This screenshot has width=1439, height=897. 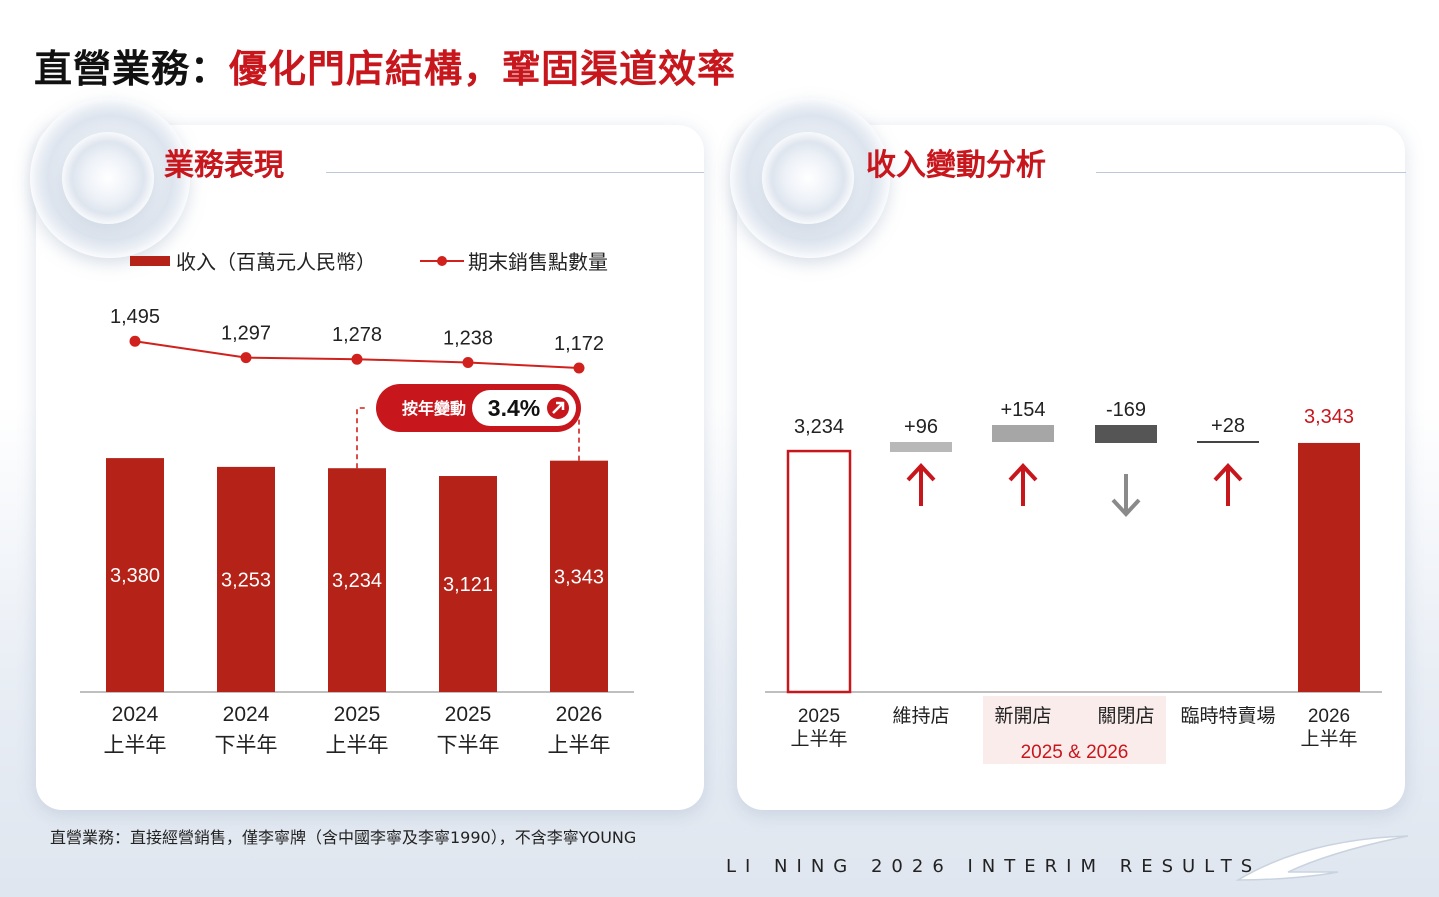 What do you see at coordinates (1228, 426) in the screenshot?
I see `value-label: +28` at bounding box center [1228, 426].